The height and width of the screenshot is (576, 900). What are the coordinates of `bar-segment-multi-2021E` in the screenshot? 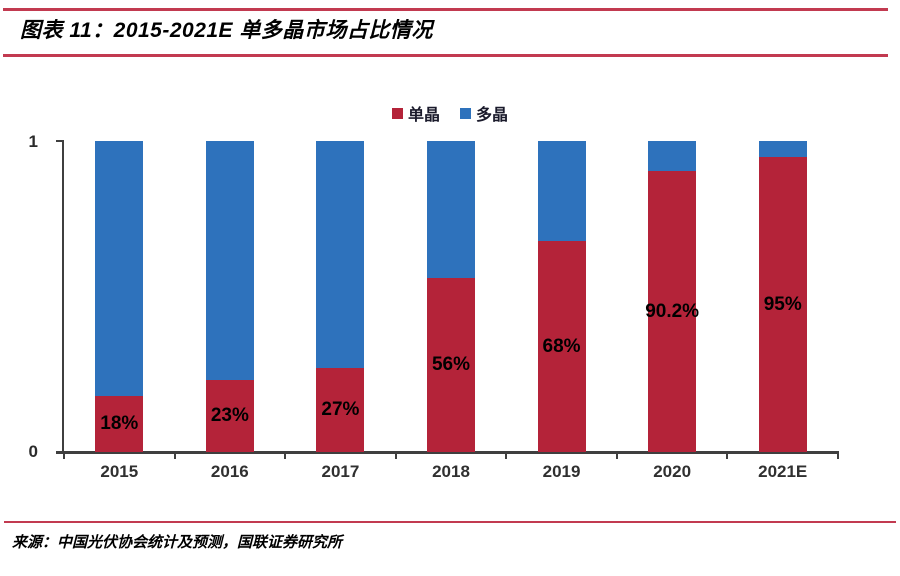 It's located at (782, 149).